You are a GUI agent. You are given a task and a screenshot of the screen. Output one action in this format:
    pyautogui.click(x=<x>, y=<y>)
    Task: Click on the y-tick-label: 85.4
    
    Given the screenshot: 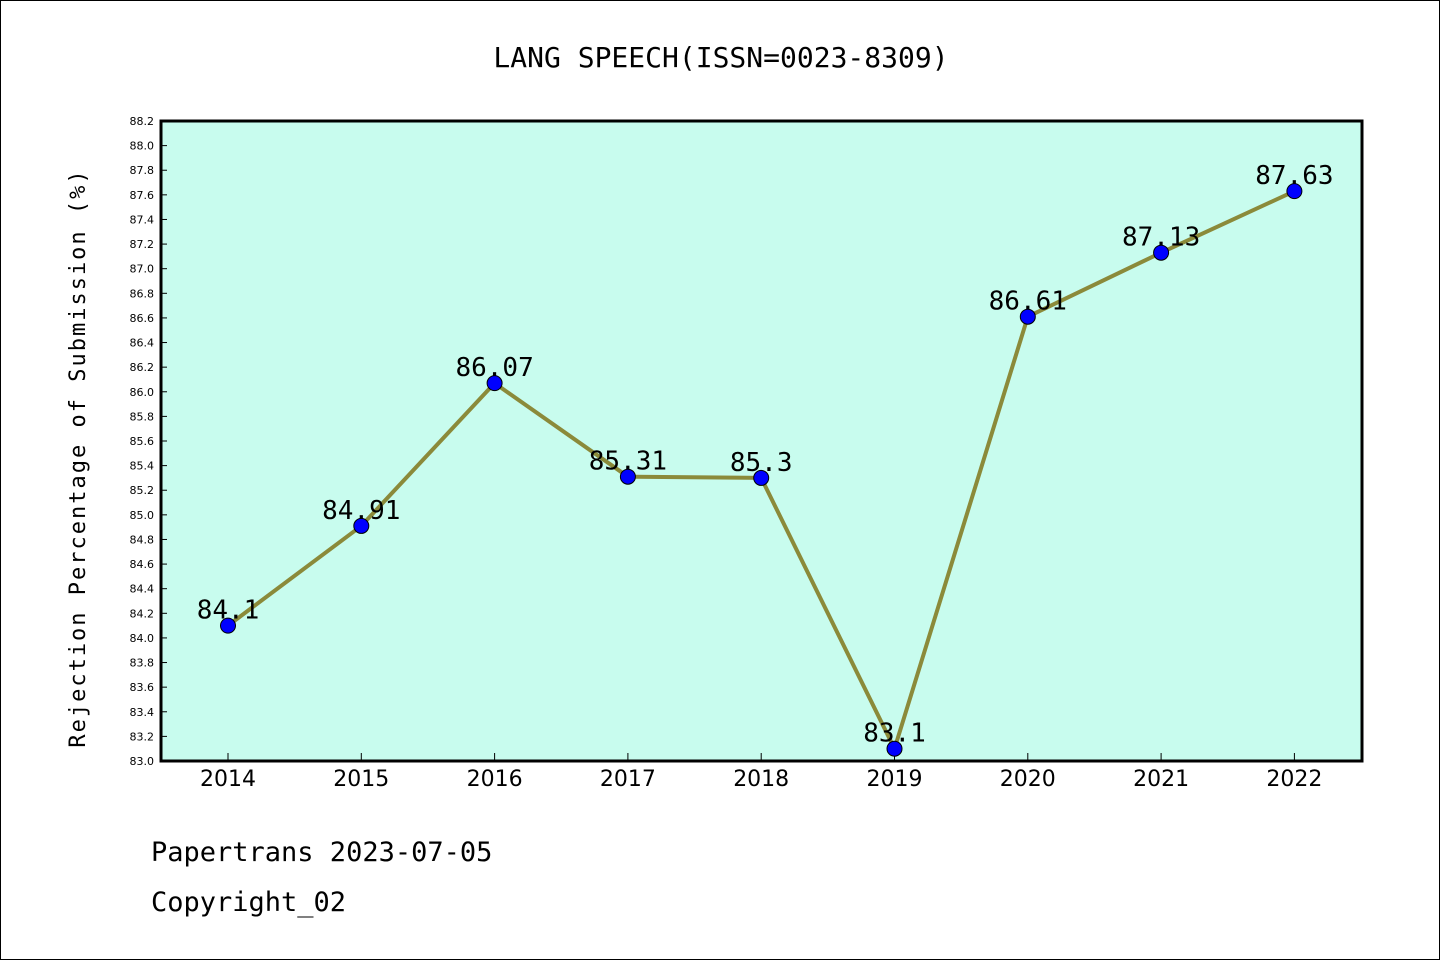 What is the action you would take?
    pyautogui.click(x=142, y=466)
    